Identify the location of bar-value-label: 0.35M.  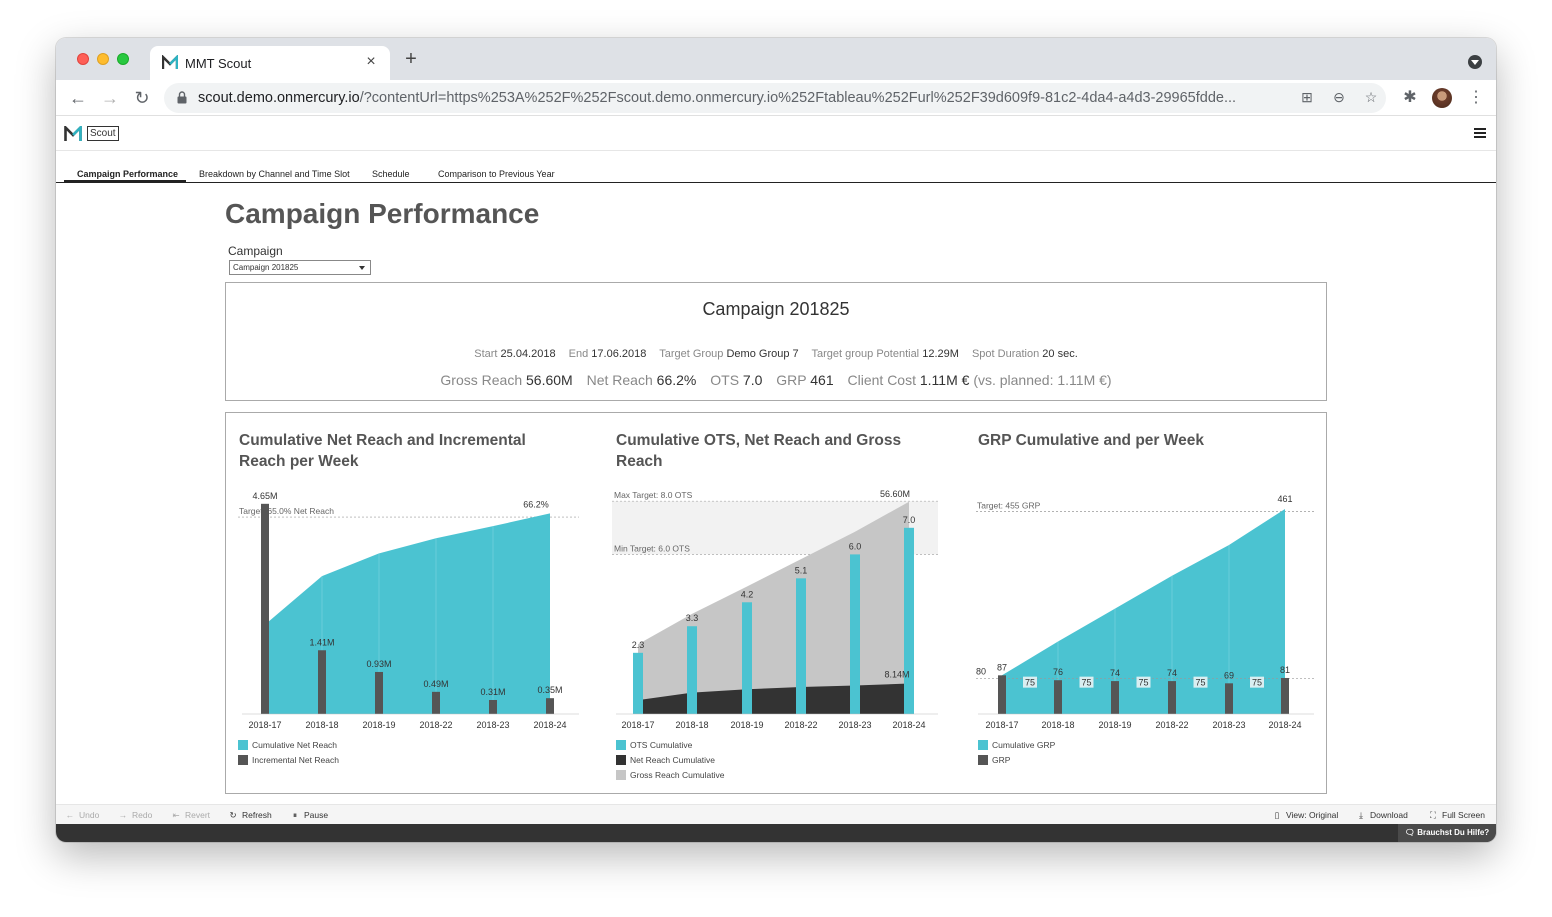
(549, 690).